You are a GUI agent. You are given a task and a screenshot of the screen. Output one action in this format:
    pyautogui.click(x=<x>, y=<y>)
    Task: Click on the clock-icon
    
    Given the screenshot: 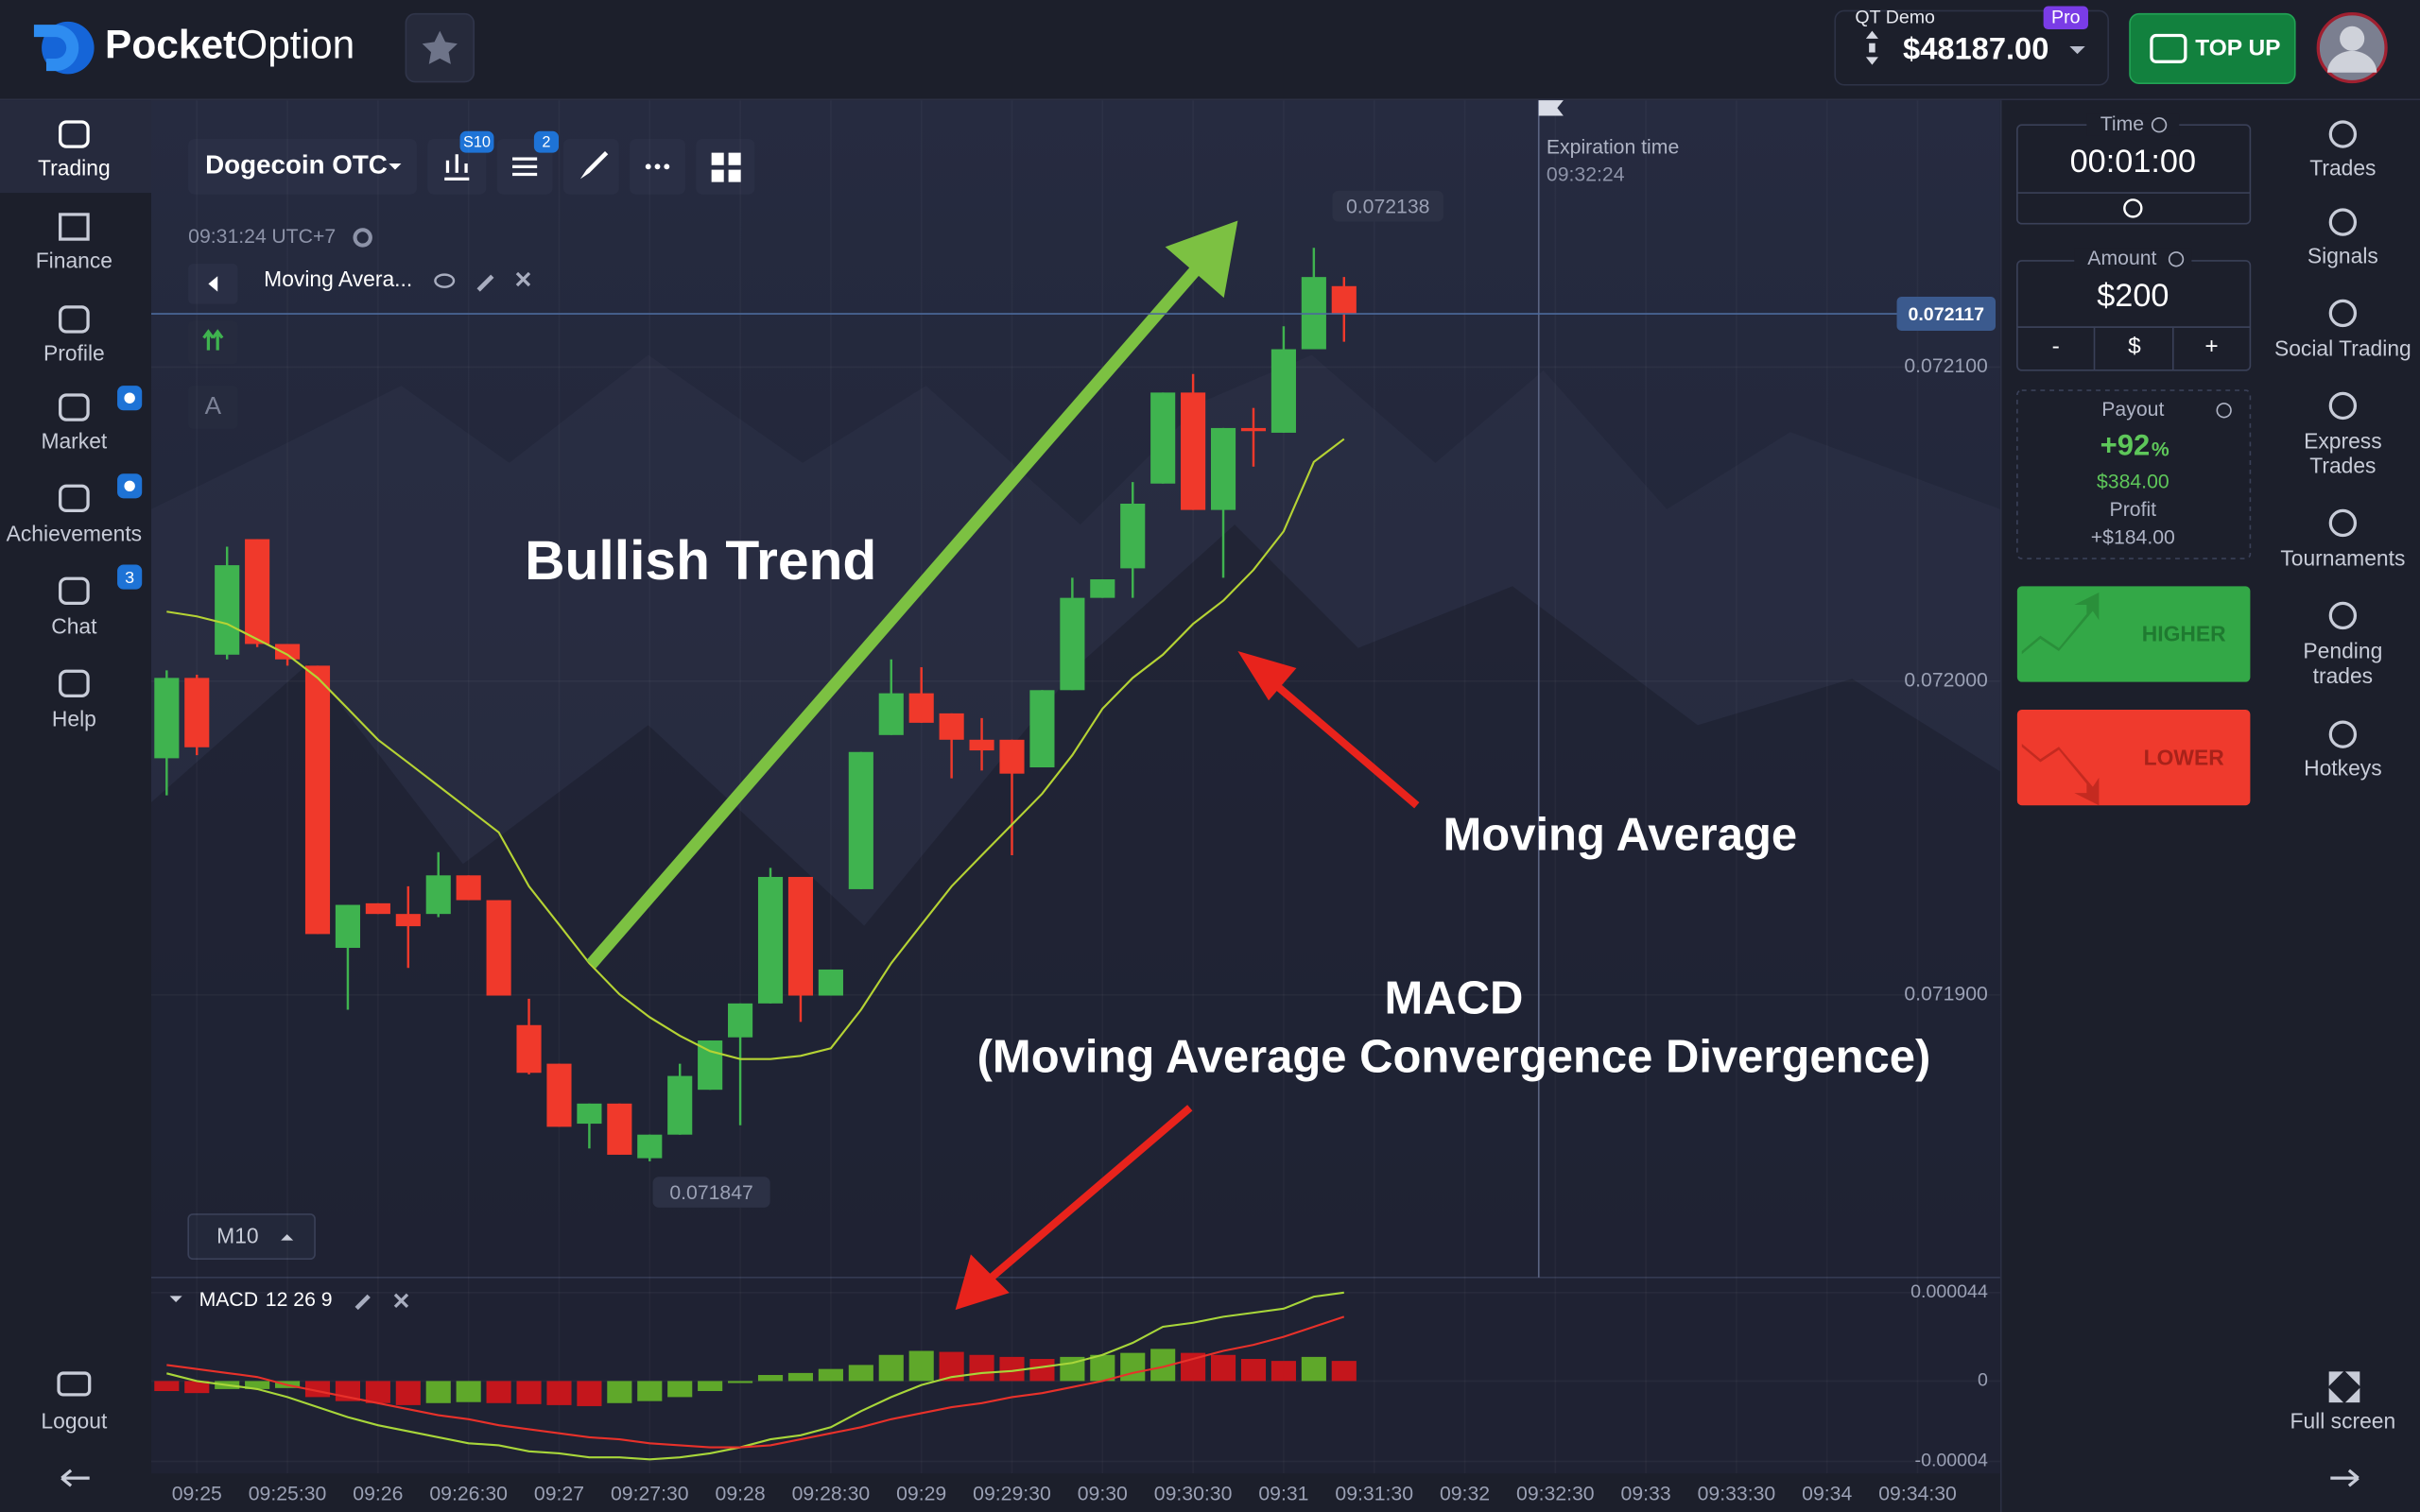 What is the action you would take?
    pyautogui.click(x=2133, y=208)
    